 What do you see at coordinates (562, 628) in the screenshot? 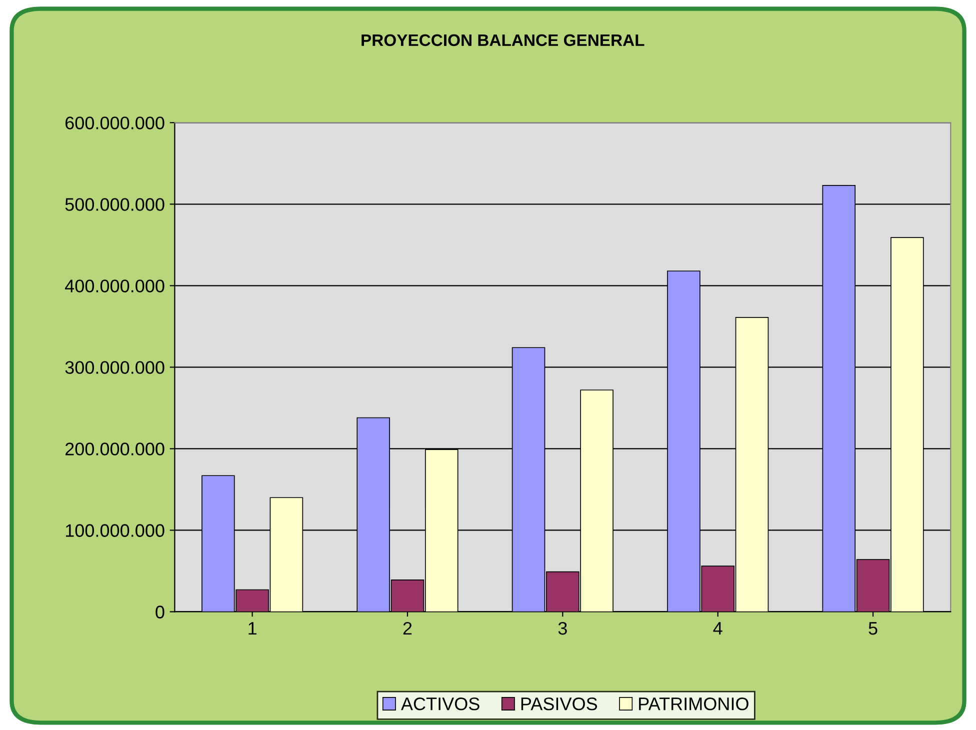
I see `x-tick-label: 3` at bounding box center [562, 628].